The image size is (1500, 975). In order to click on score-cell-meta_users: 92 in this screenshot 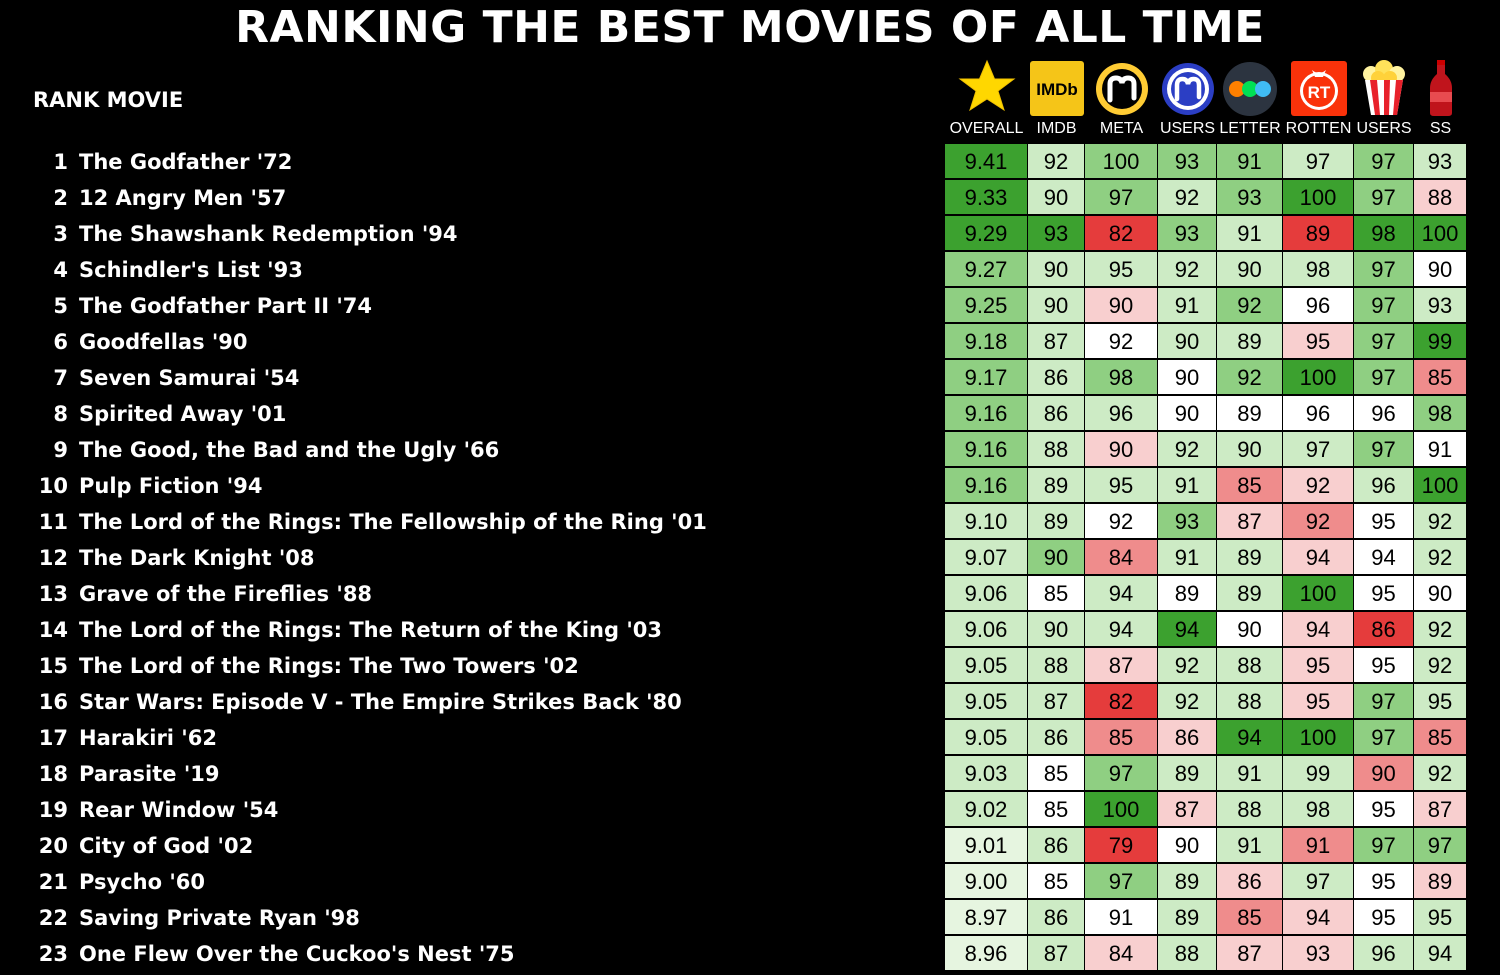, I will do `click(1187, 701)`.